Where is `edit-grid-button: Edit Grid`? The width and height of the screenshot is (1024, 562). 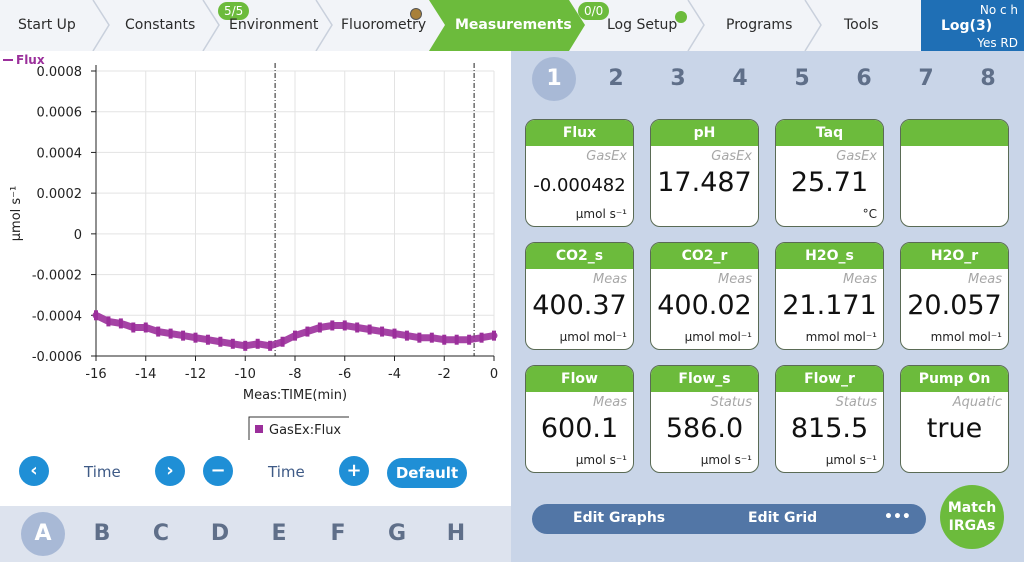 edit-grid-button: Edit Grid is located at coordinates (783, 518).